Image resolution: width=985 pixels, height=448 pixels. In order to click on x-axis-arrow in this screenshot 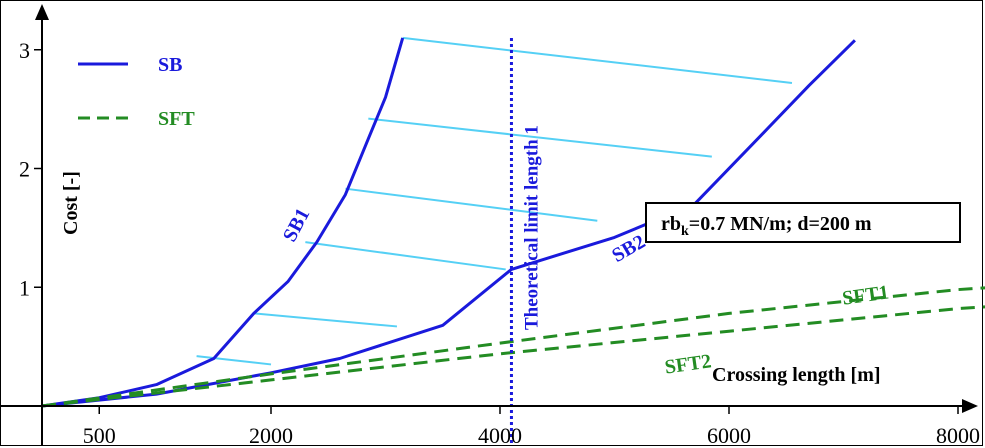, I will do `click(970, 406)`.